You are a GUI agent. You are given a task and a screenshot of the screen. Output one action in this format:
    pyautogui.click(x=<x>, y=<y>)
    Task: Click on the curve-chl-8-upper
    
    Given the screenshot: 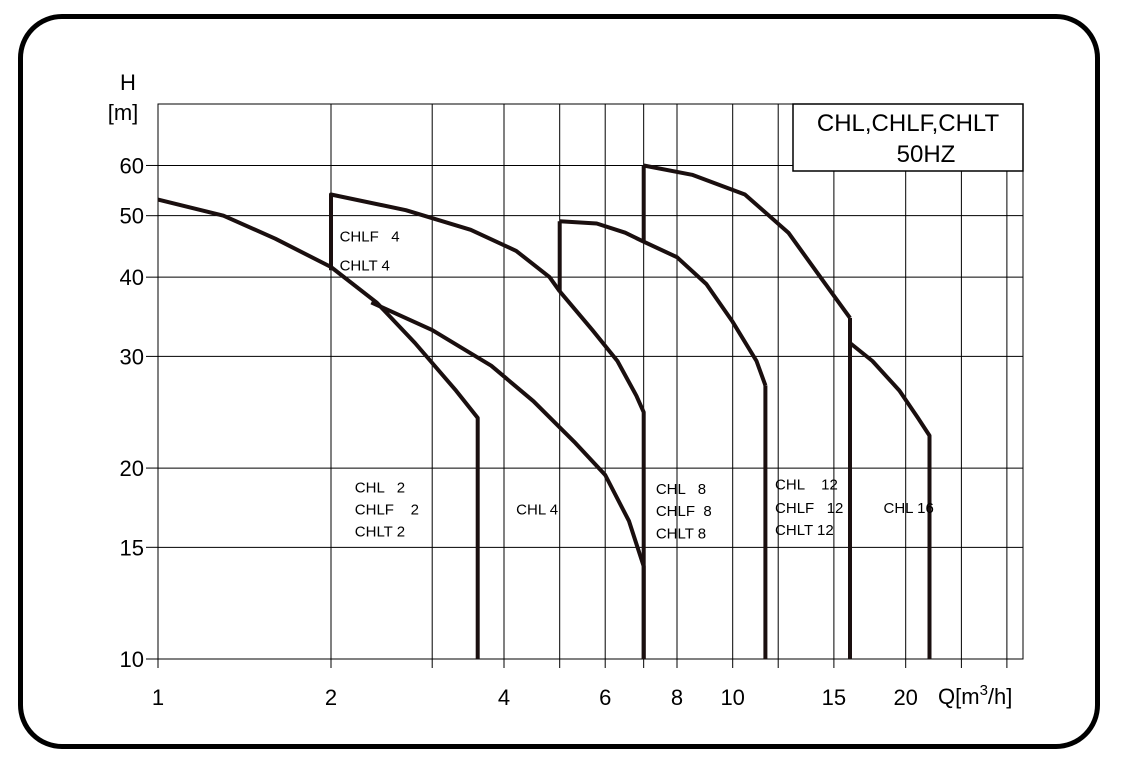 What is the action you would take?
    pyautogui.click(x=663, y=303)
    